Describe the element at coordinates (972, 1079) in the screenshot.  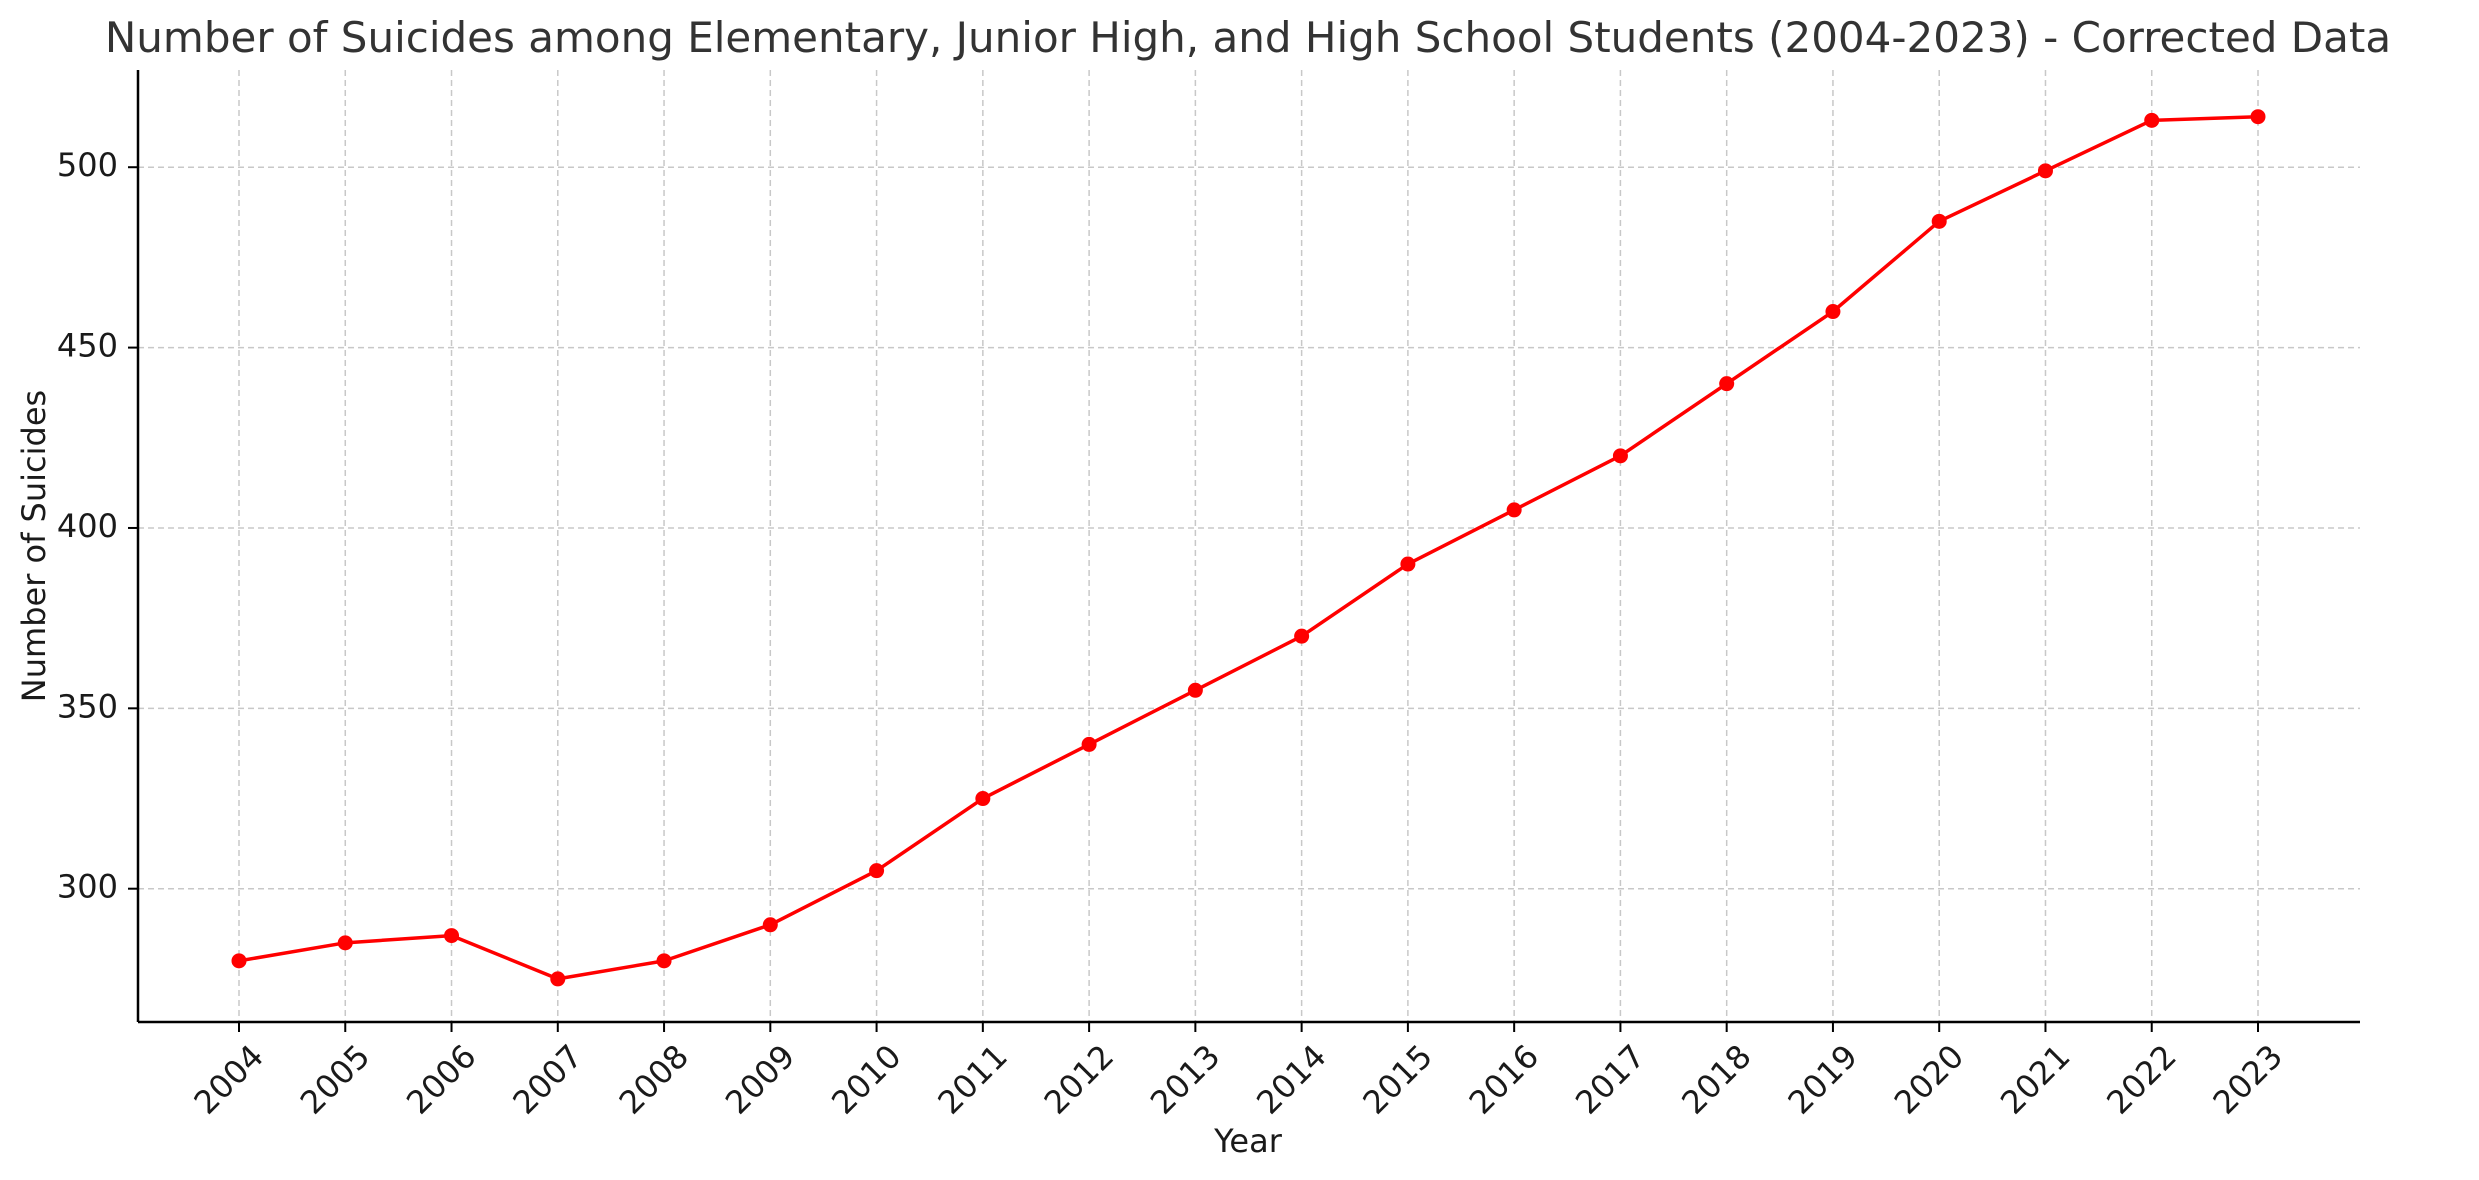
I see `x-tick-label: 2011` at that location.